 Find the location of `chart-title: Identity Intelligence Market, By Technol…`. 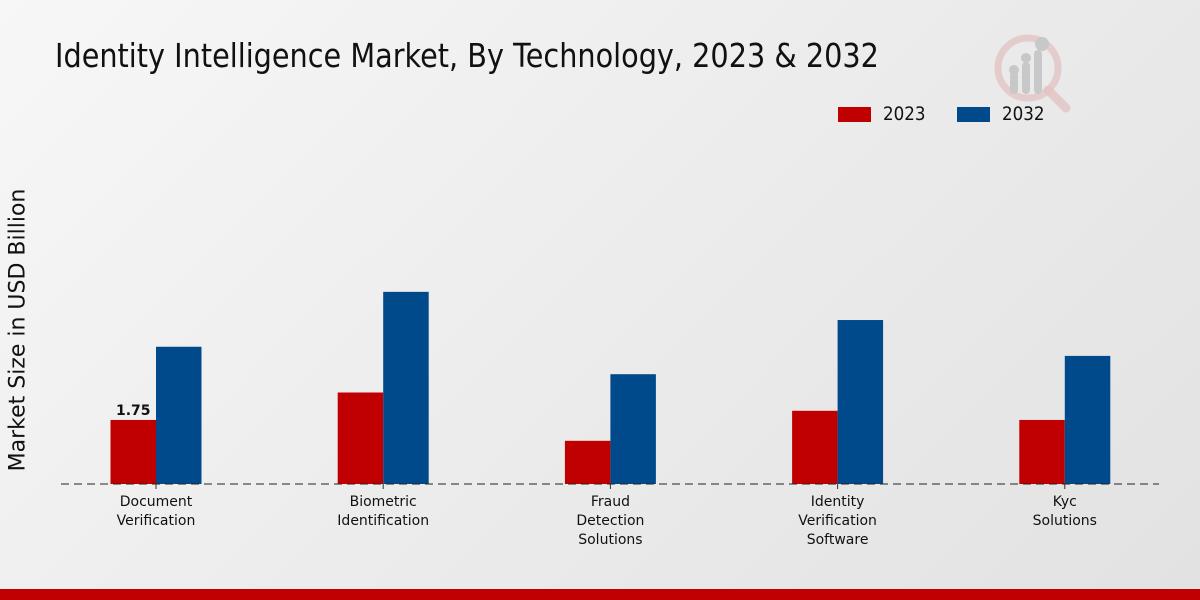

chart-title: Identity Intelligence Market, By Technol… is located at coordinates (467, 55).